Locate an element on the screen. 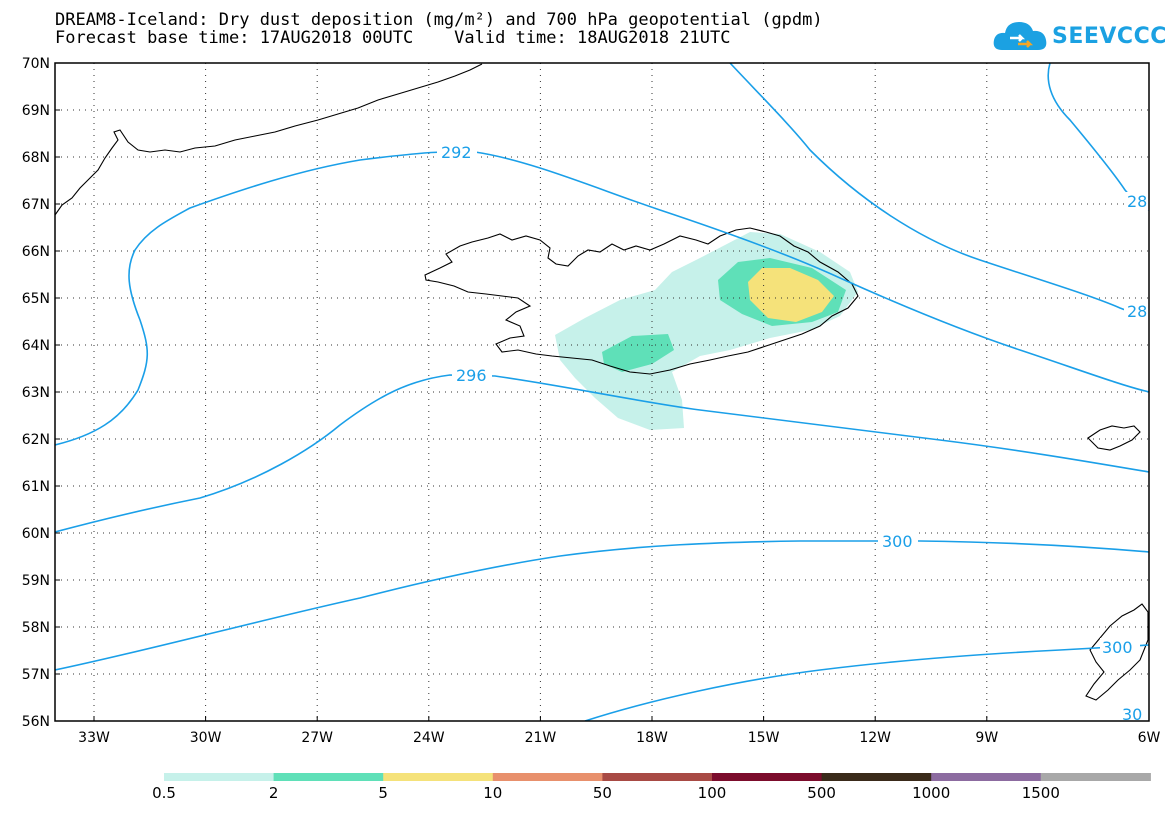 The image size is (1175, 815). latitude-tick-label: 59N is located at coordinates (36, 581).